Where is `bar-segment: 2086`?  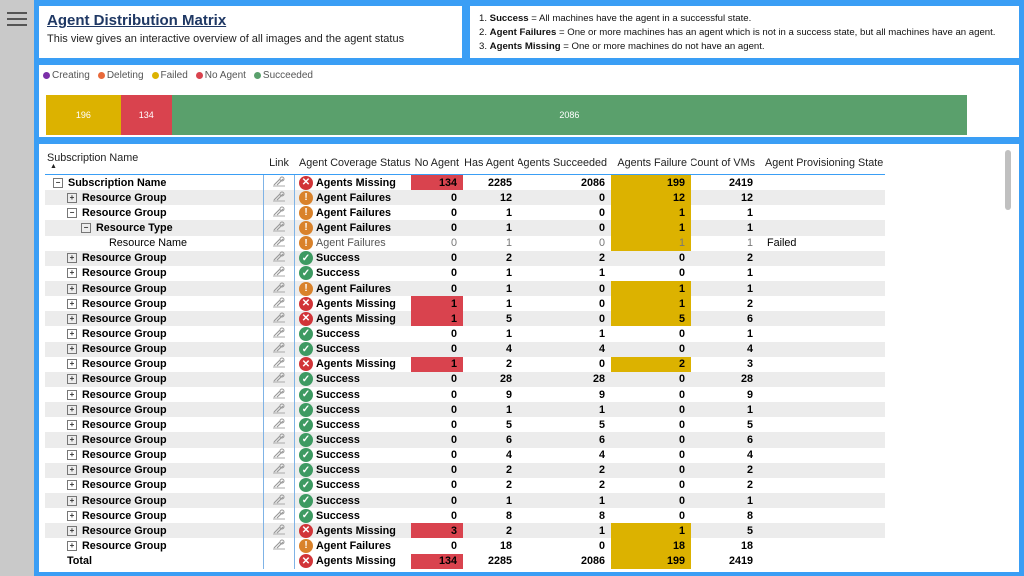
bar-segment: 2086 is located at coordinates (569, 115).